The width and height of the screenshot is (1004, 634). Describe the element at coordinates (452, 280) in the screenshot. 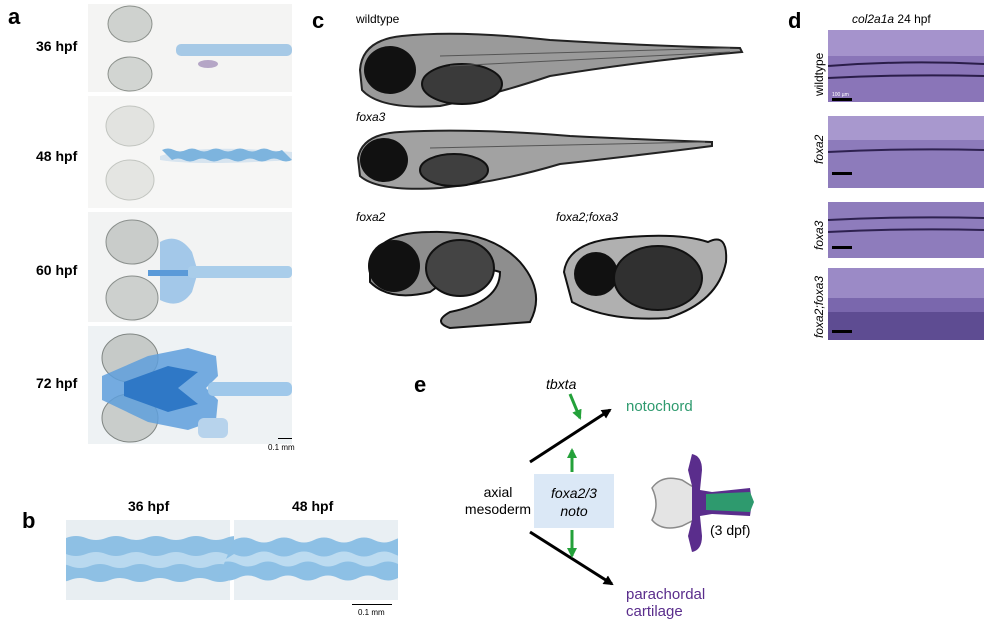

I see `larva-foxa2` at that location.